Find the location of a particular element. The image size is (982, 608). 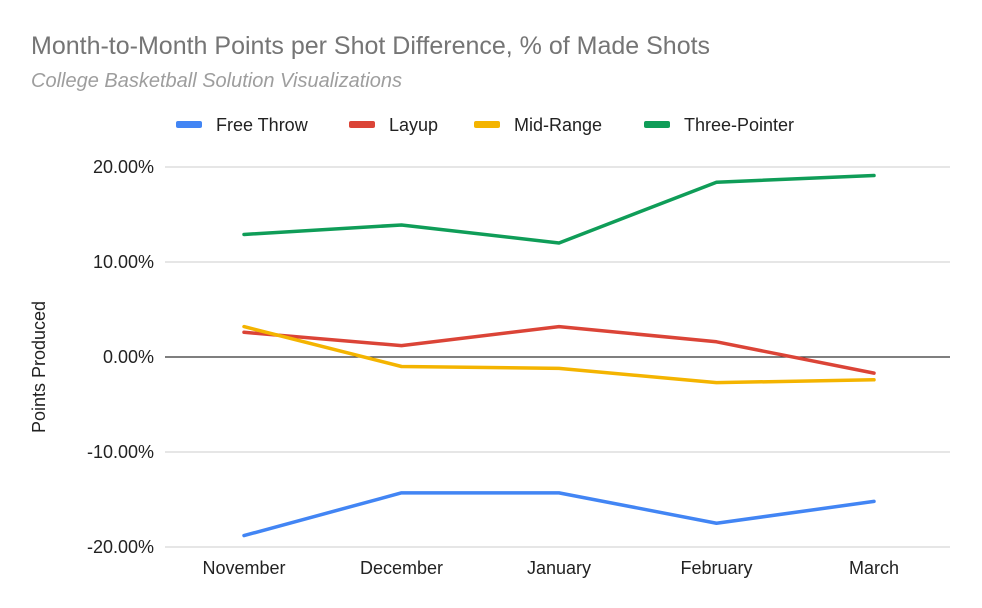

series-line-mid-range is located at coordinates (559, 354).